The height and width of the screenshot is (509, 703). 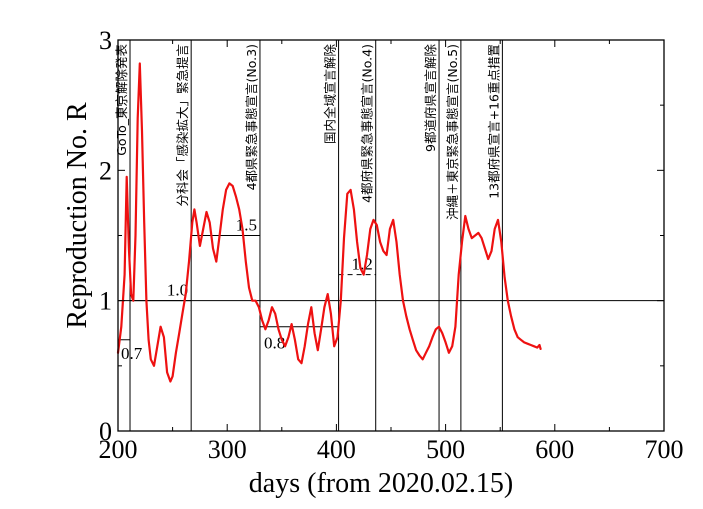 I want to click on period-level-label: 1.5, so click(x=246, y=225).